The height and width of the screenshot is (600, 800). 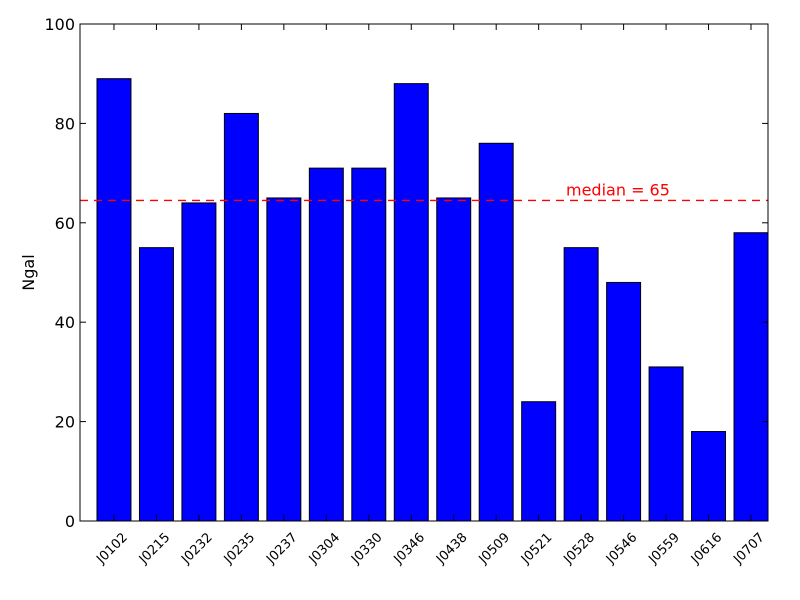 I want to click on x-tick-label-J0559: J0559, so click(x=663, y=548).